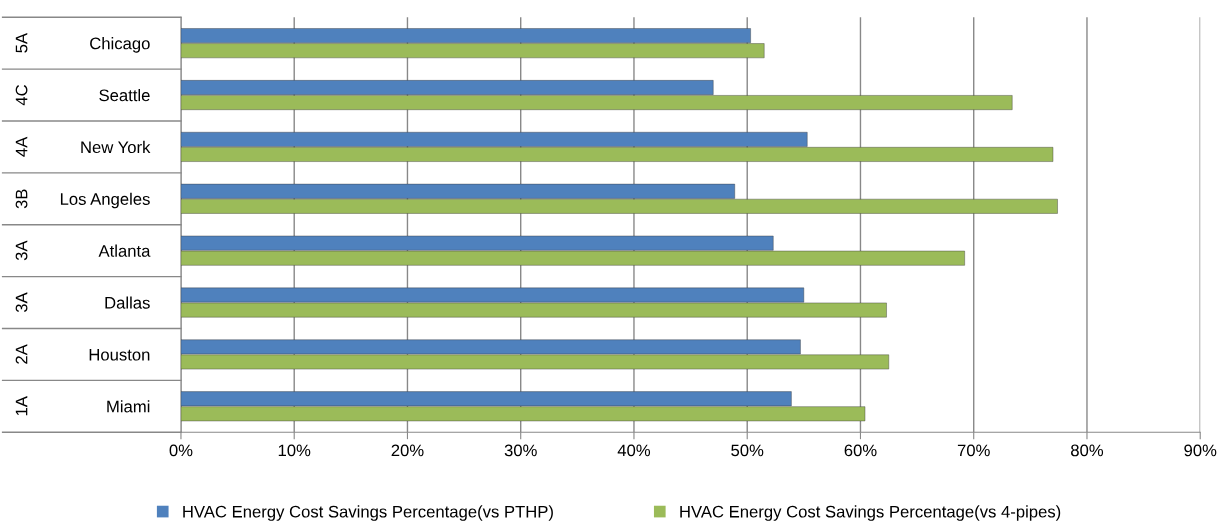 Image resolution: width=1231 pixels, height=522 pixels. Describe the element at coordinates (120, 45) in the screenshot. I see `y-tick-label: Chicago` at that location.